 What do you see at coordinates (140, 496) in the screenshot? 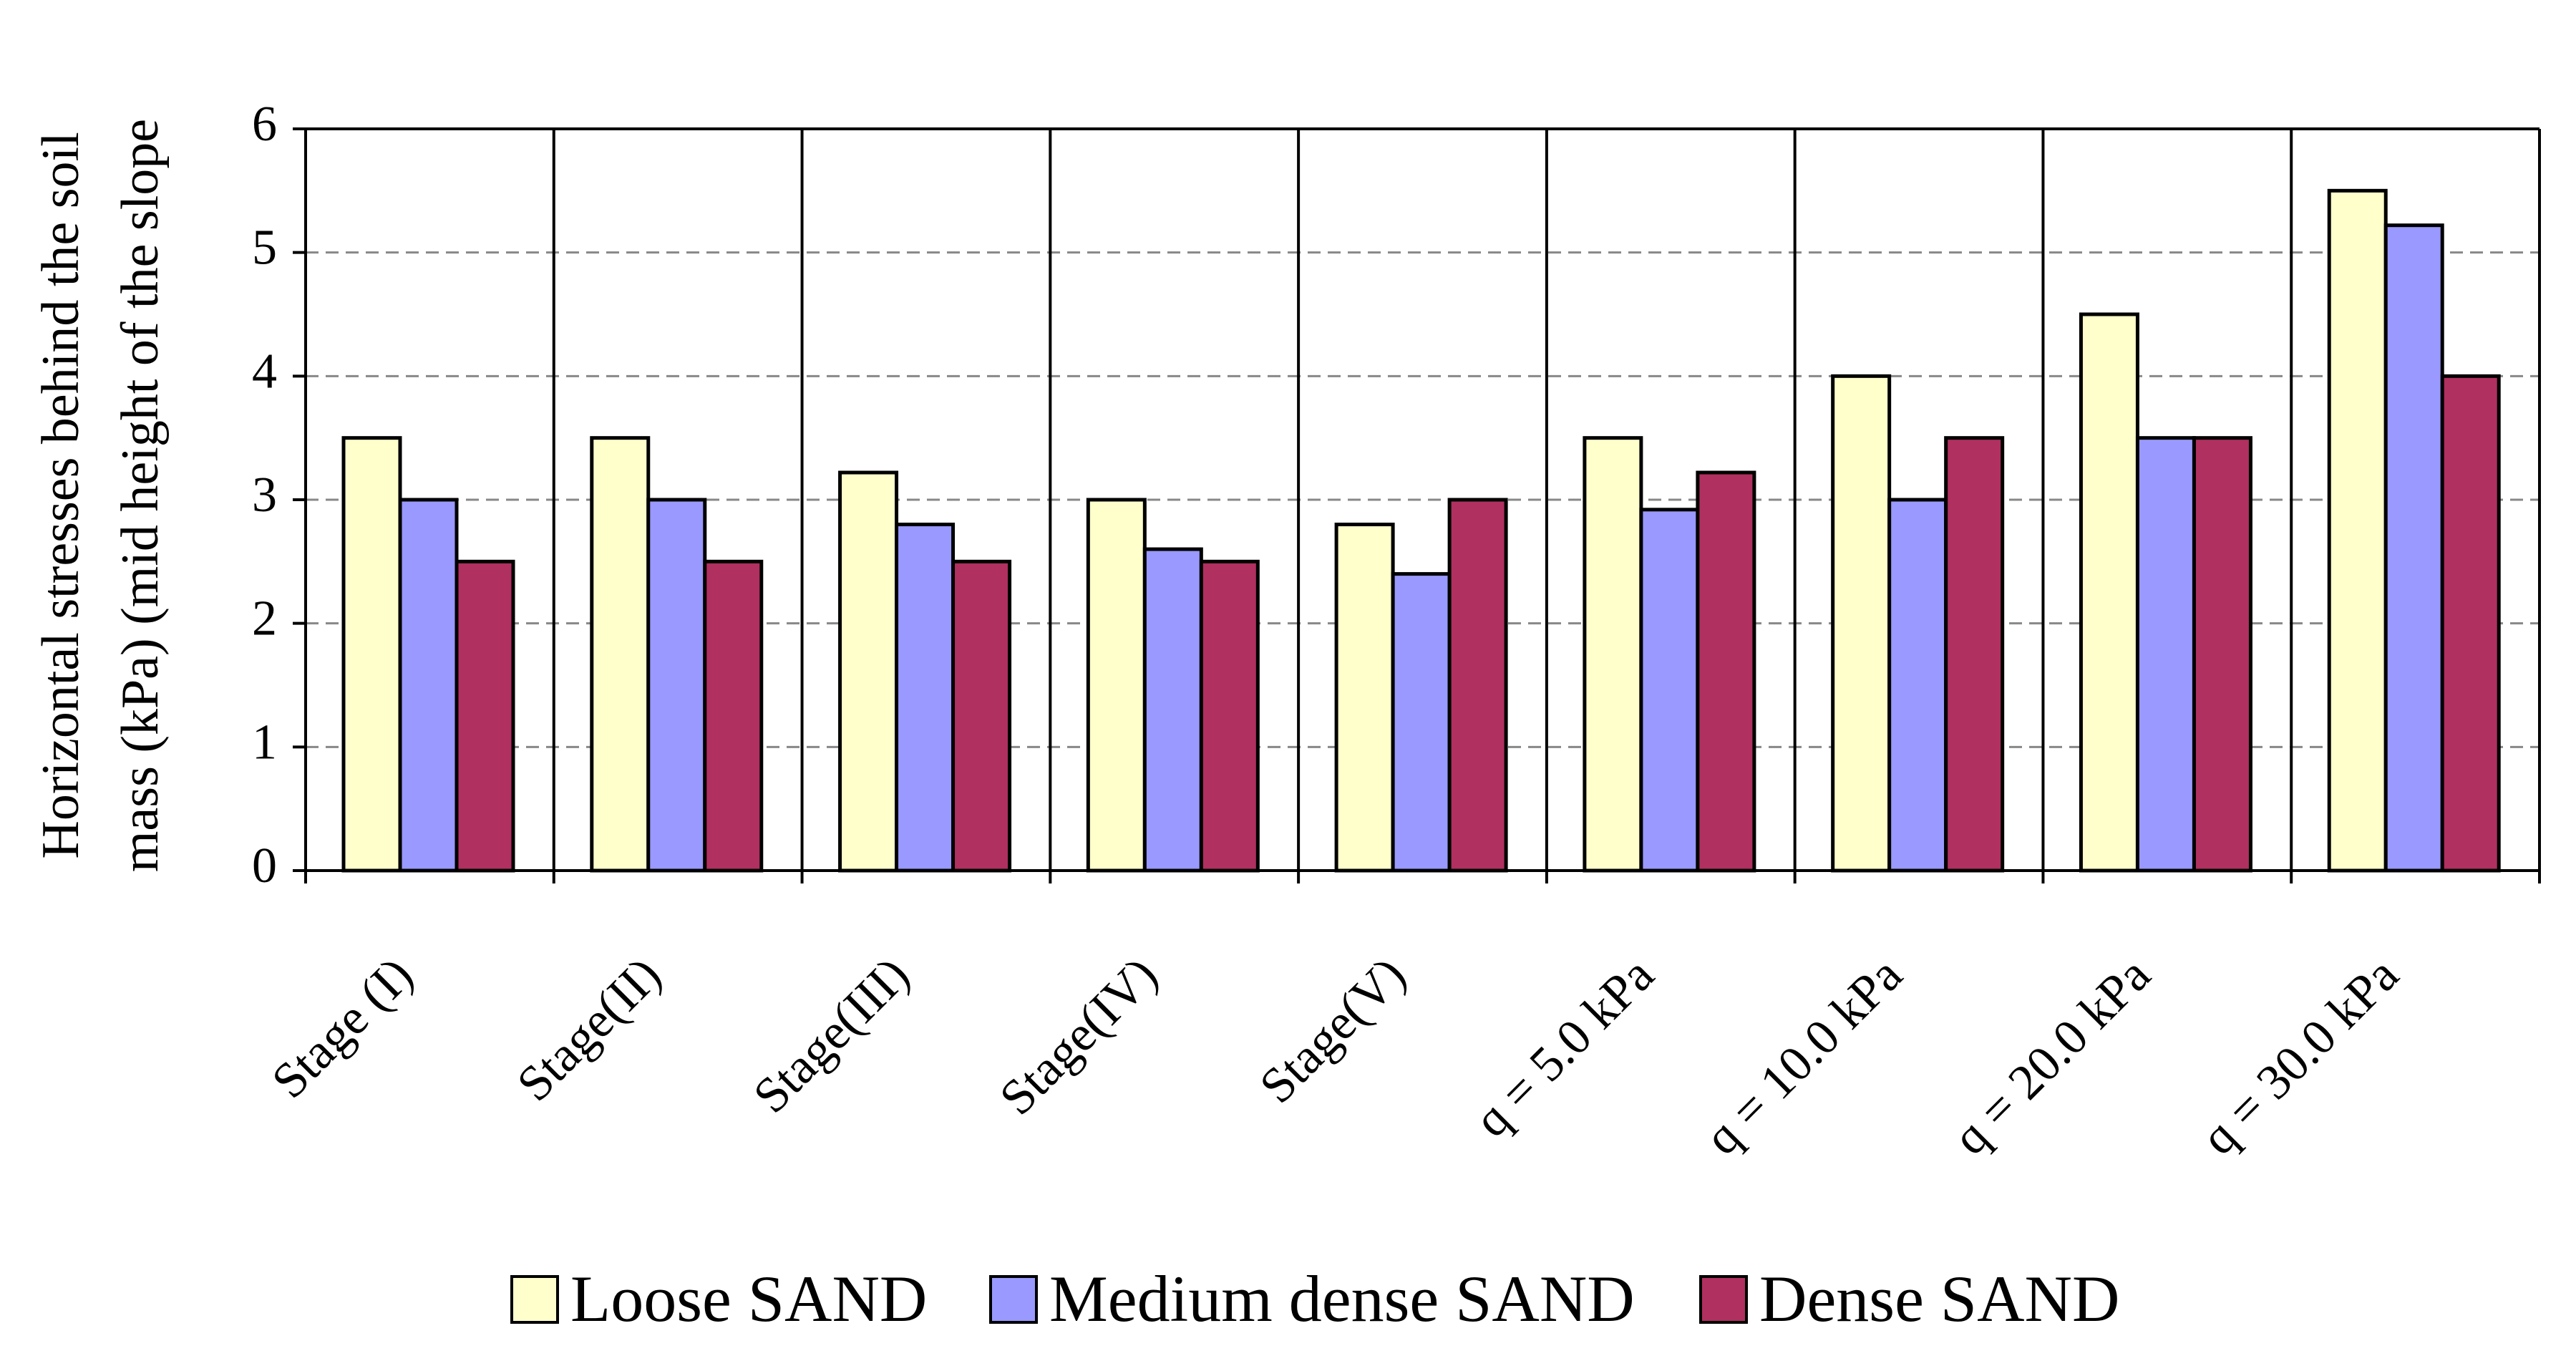
I see `y-axis-label: mass (kPa) (mid height of the slope` at bounding box center [140, 496].